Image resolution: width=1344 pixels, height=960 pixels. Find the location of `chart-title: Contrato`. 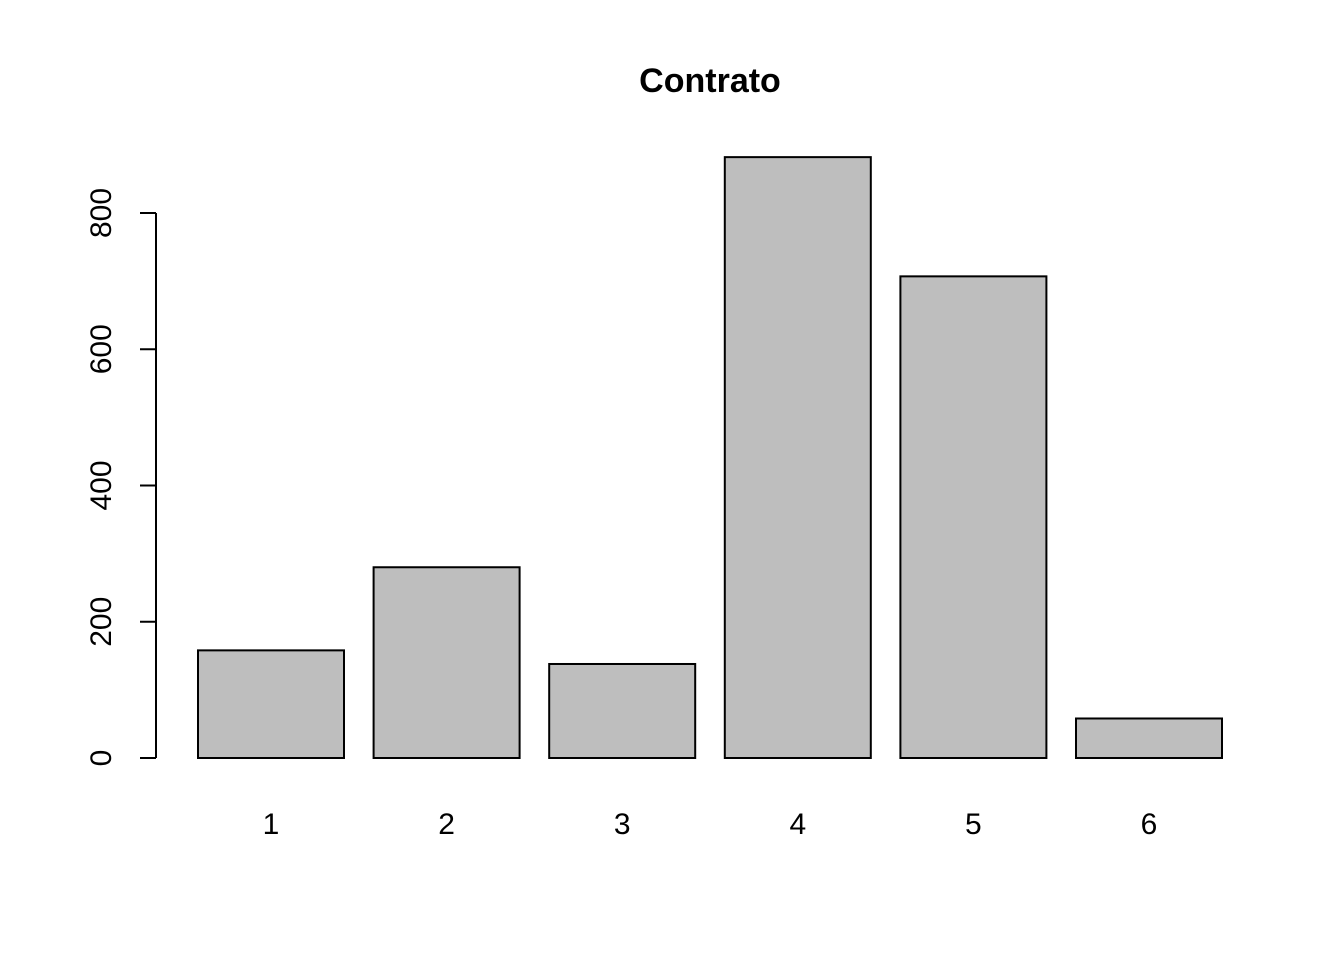

chart-title: Contrato is located at coordinates (710, 81).